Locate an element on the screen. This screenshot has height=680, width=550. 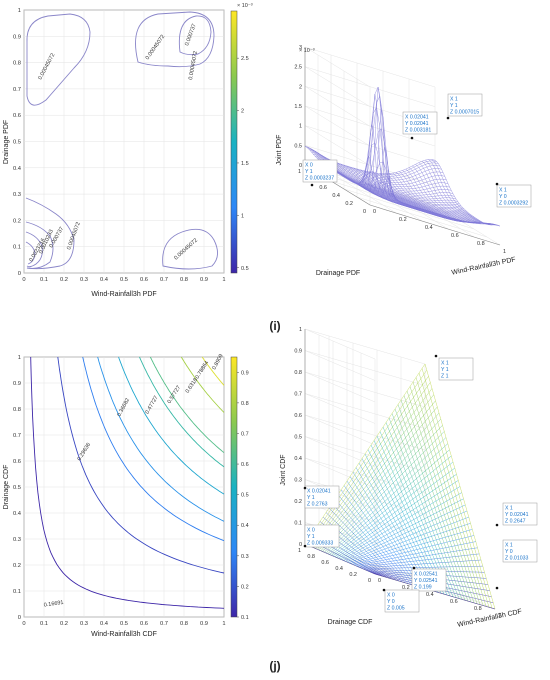
datatip-text: X 0.02041 is located at coordinates (319, 492).